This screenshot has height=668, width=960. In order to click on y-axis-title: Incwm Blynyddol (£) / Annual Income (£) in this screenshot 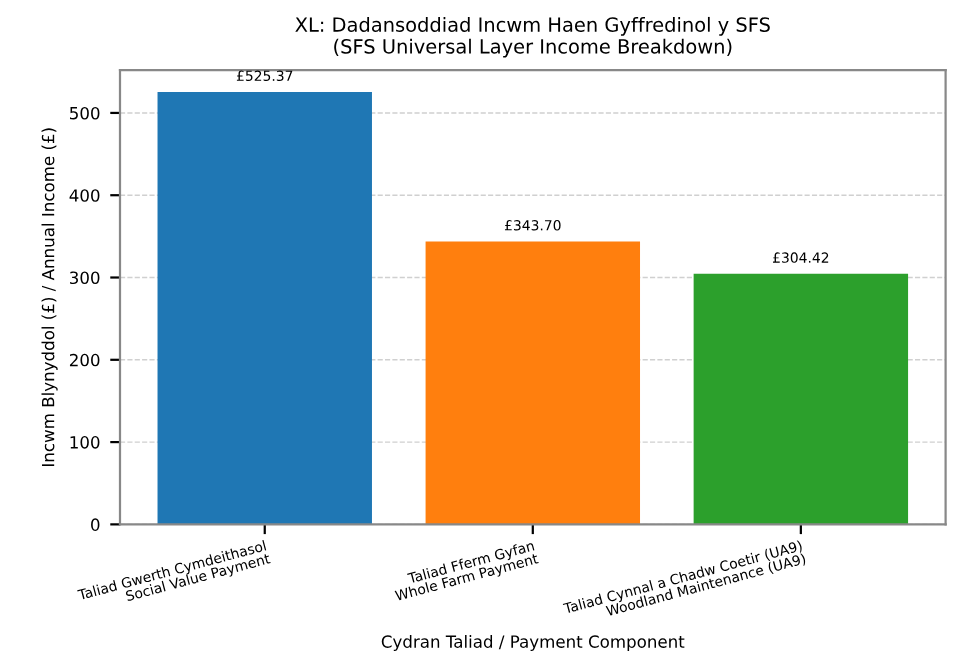, I will do `click(49, 297)`.